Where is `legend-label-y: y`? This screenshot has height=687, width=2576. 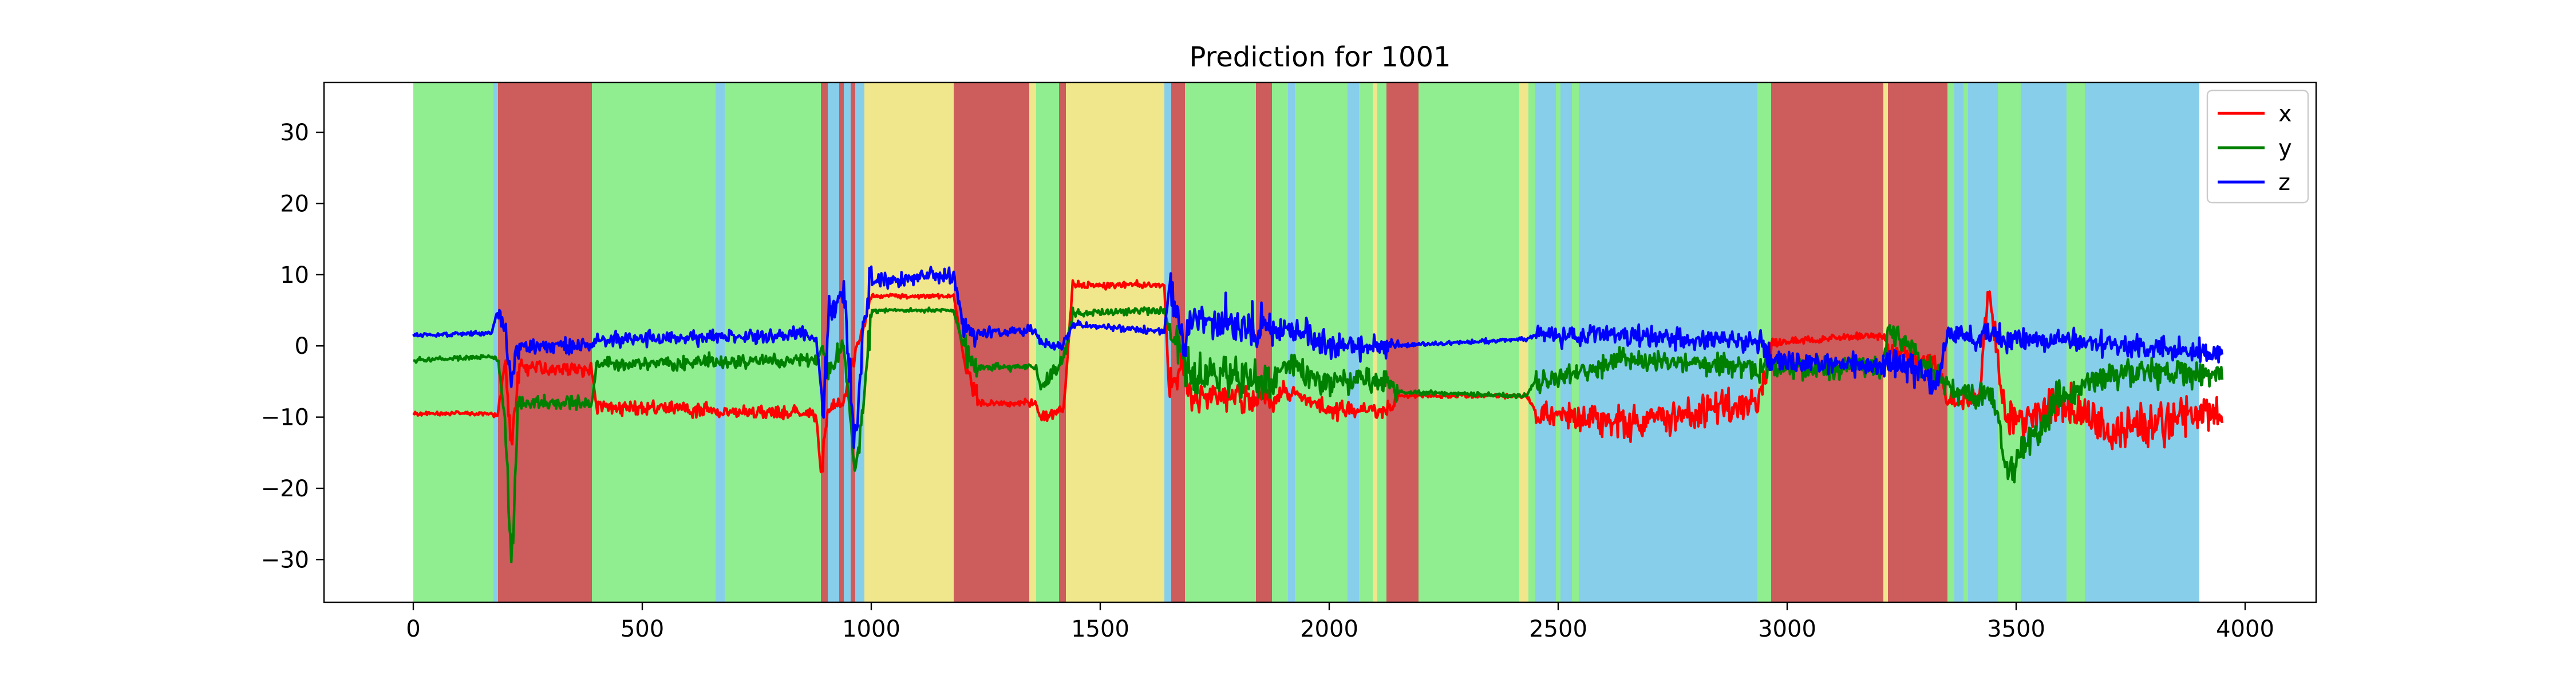
legend-label-y: y is located at coordinates (2285, 148).